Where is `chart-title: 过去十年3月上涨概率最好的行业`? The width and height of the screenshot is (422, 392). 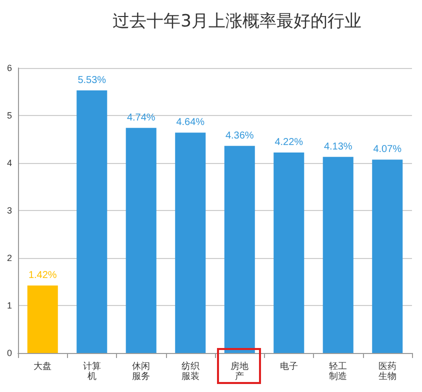
chart-title: 过去十年3月上涨概率最好的行业 is located at coordinates (237, 22).